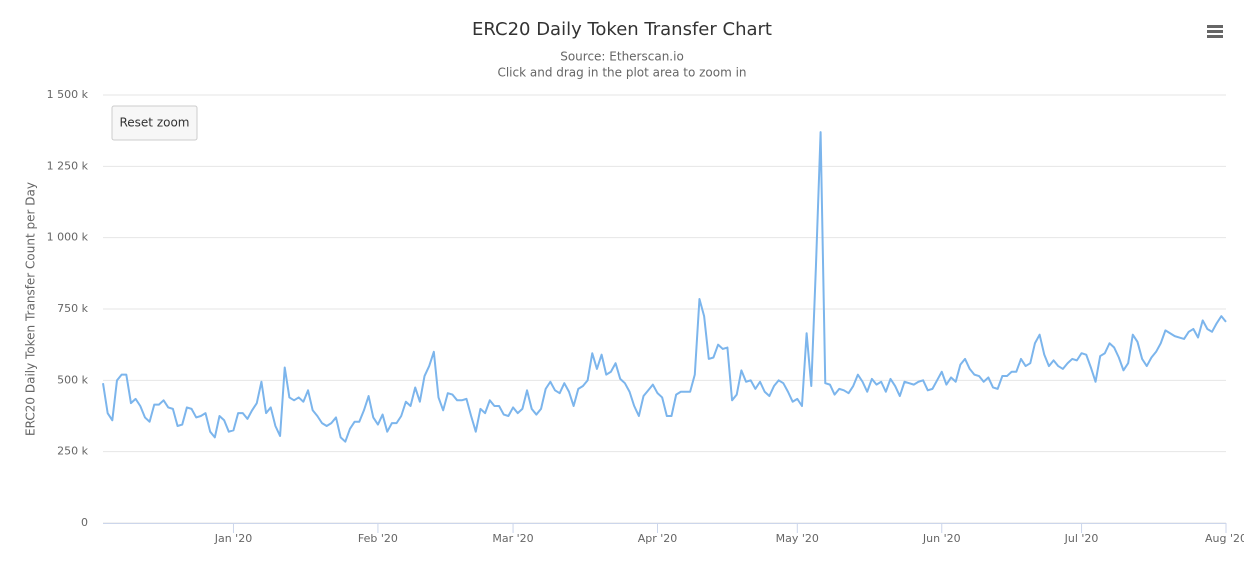  I want to click on y-tick-label: 1 250 k, so click(68, 165).